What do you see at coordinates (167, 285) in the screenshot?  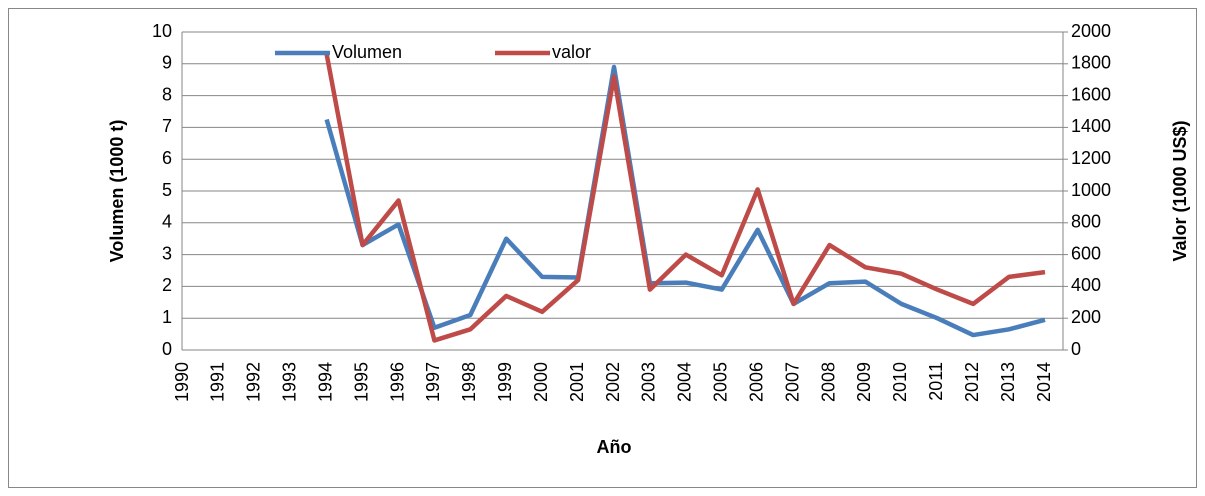 I see `y-tick-label: 2` at bounding box center [167, 285].